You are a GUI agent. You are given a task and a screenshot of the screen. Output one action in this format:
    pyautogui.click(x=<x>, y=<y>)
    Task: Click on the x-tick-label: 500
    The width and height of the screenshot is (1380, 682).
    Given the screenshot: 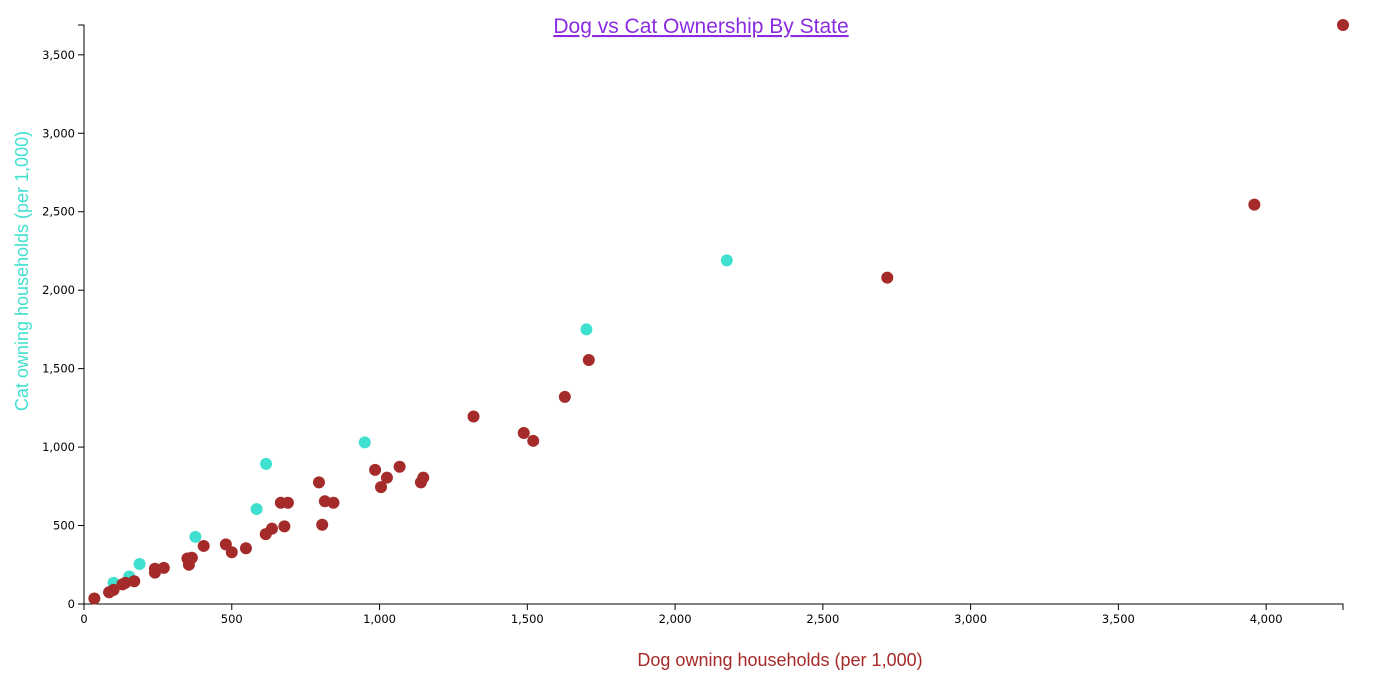 What is the action you would take?
    pyautogui.click(x=232, y=619)
    